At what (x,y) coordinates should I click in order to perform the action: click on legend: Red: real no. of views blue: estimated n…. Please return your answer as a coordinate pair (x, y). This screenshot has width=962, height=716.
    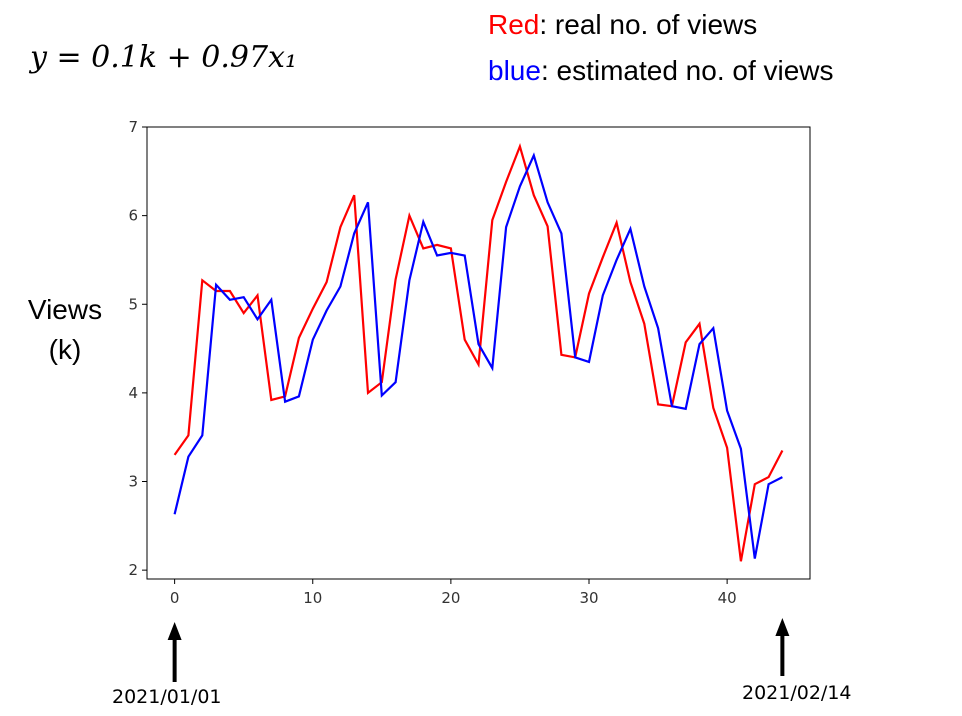
    Looking at the image, I should click on (661, 48).